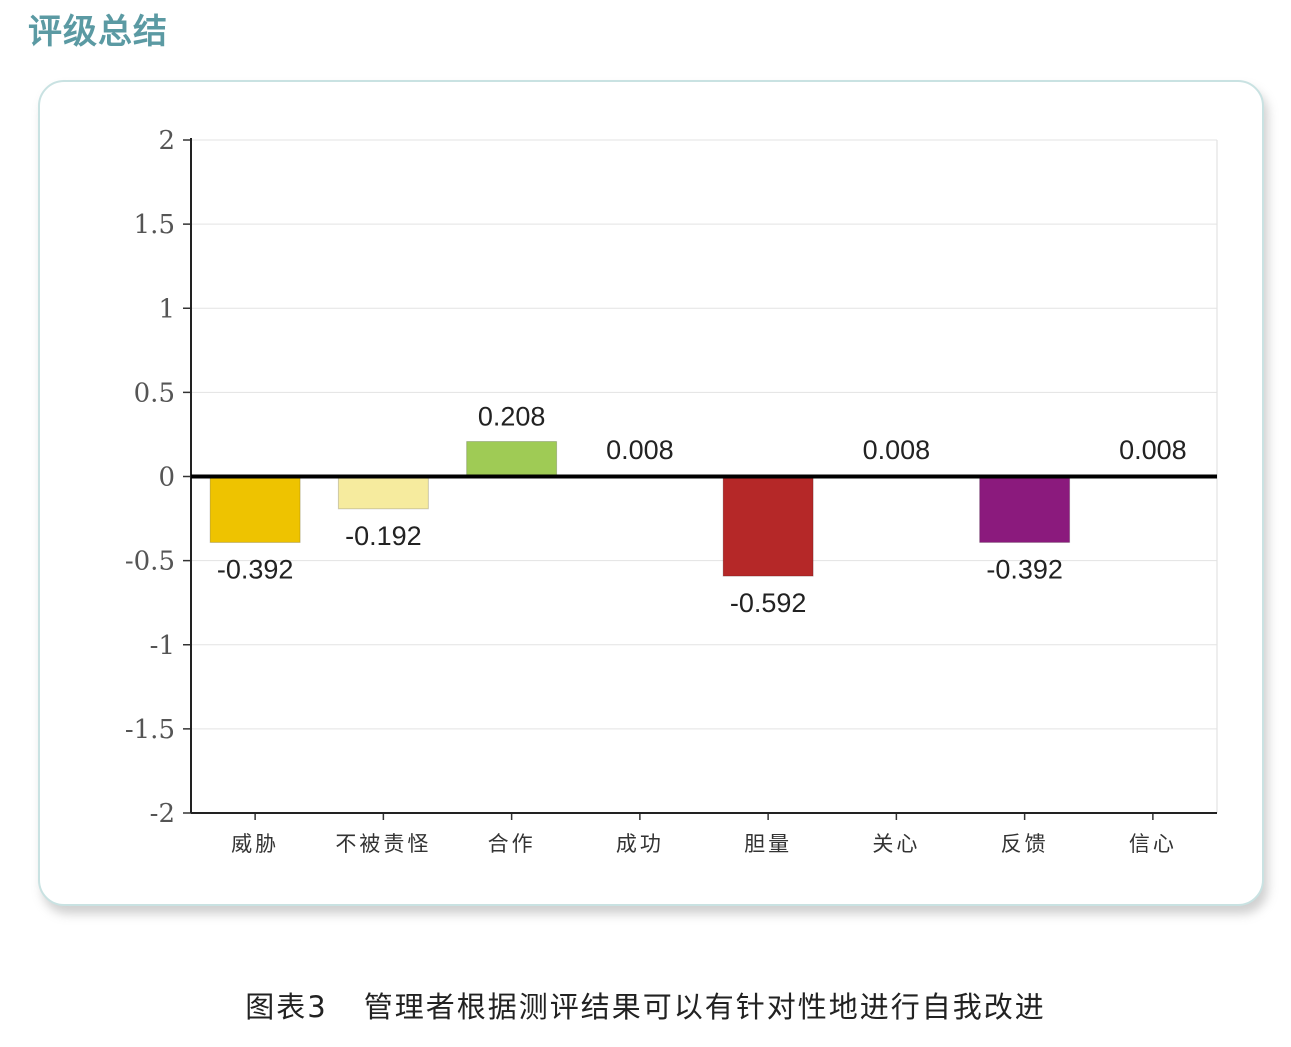 The height and width of the screenshot is (1047, 1291). I want to click on y-tick-label: -1.5, so click(150, 730).